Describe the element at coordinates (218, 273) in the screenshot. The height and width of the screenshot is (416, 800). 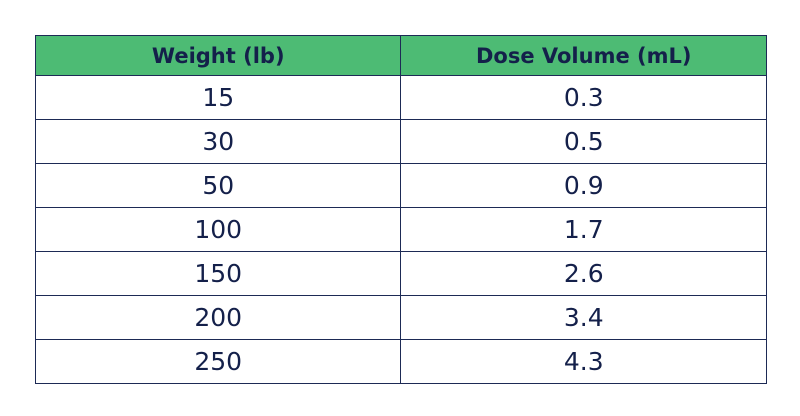
I see `table-cell: 150` at that location.